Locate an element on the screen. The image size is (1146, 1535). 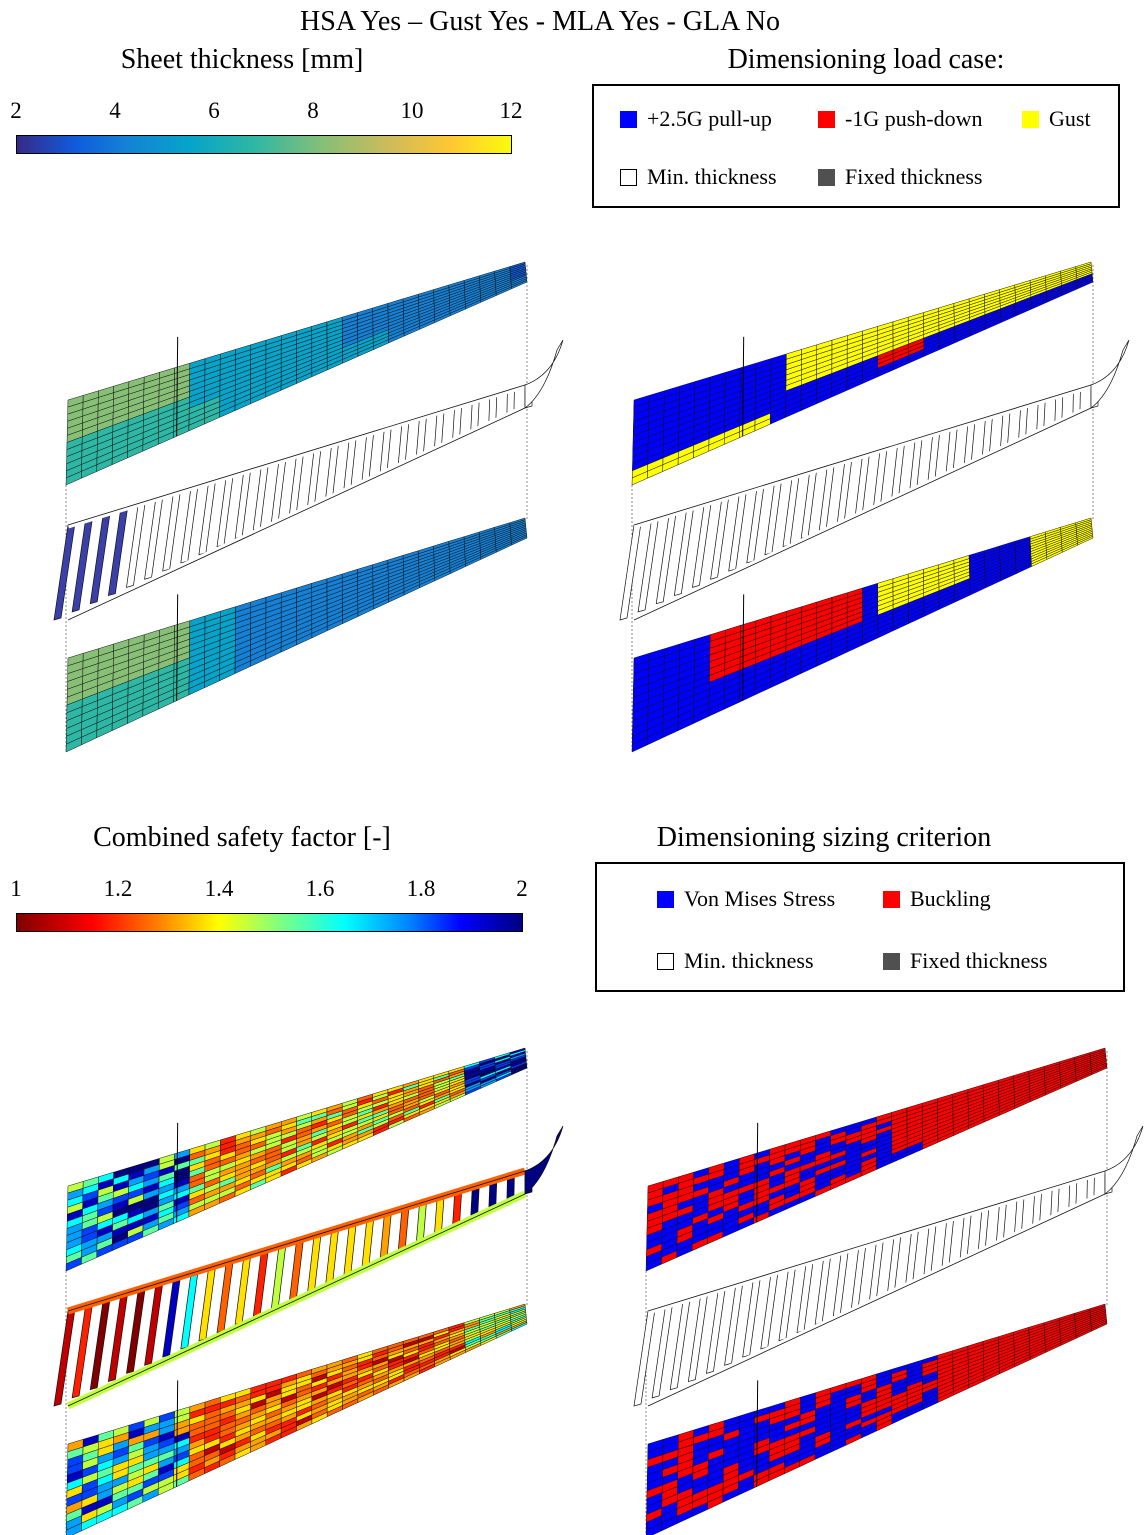
thickness-tick-1: 4 is located at coordinates (115, 110).